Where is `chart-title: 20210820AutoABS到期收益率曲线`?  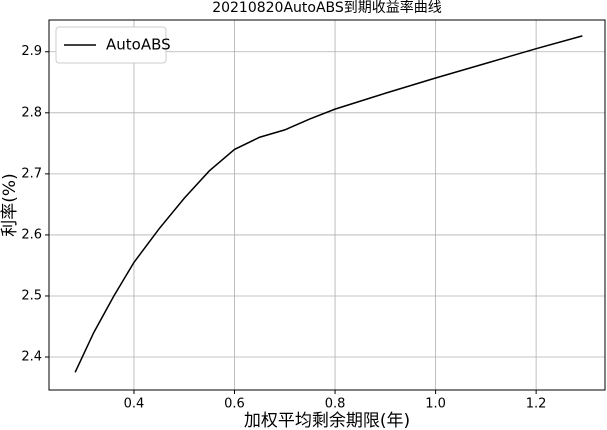 chart-title: 20210820AutoABS到期收益率曲线 is located at coordinates (327, 8).